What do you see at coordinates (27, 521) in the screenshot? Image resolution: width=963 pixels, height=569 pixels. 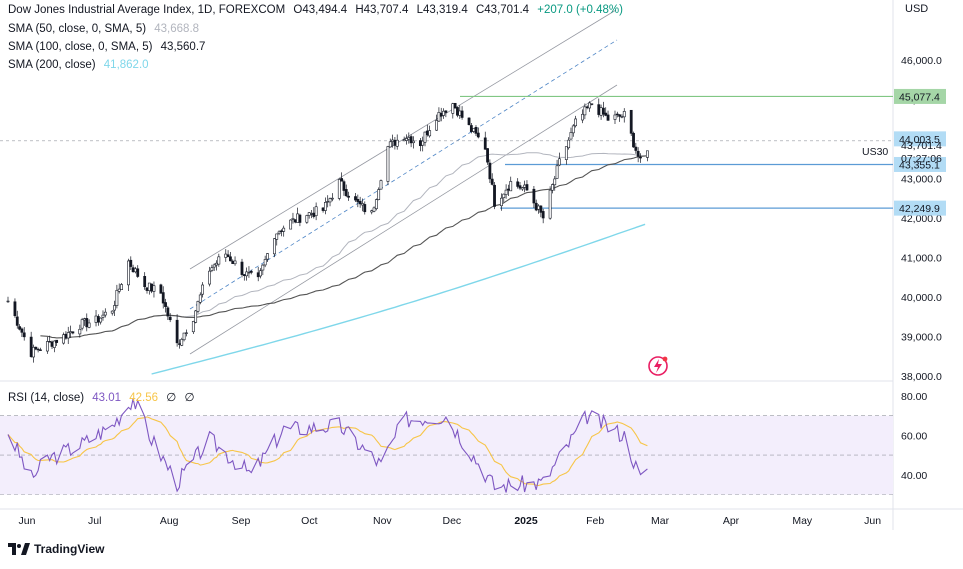 I see `time-axis-label: Jun` at bounding box center [27, 521].